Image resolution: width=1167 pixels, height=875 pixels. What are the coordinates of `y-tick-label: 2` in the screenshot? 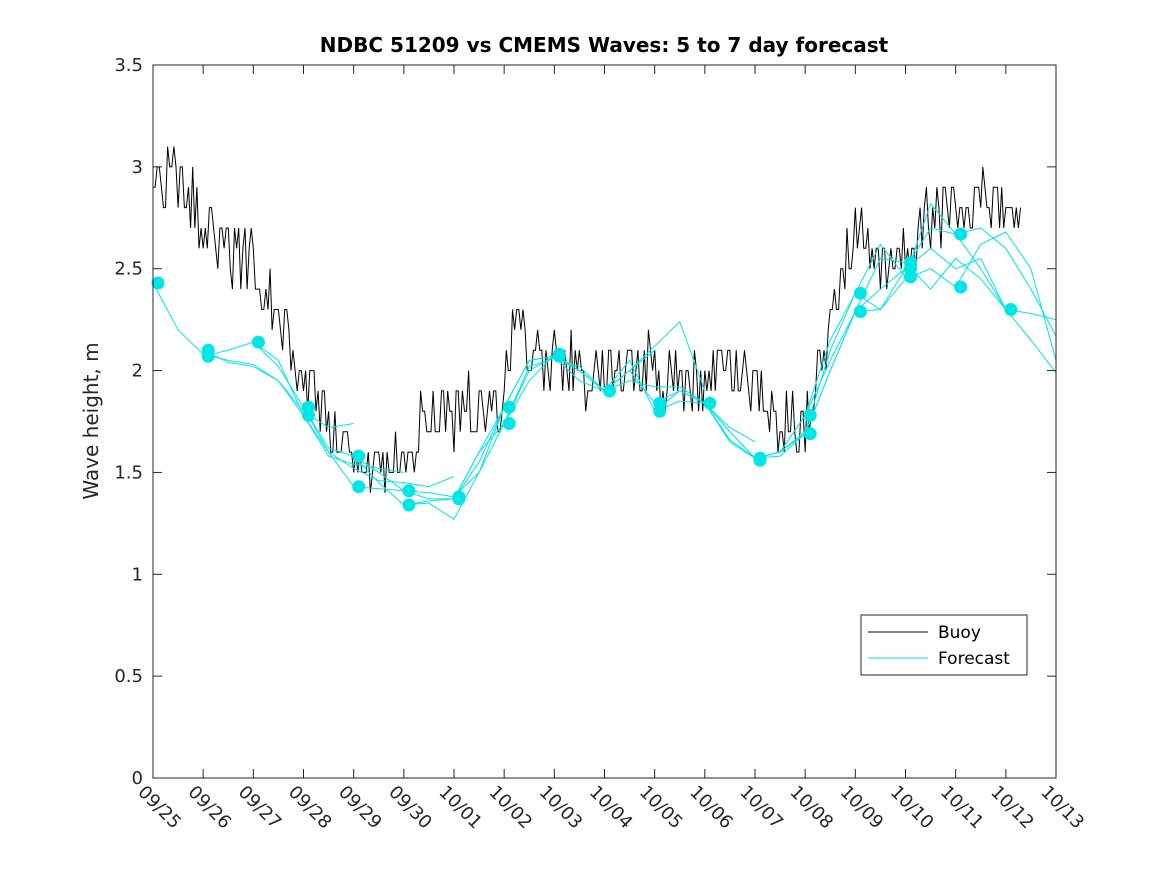 It's located at (137, 371).